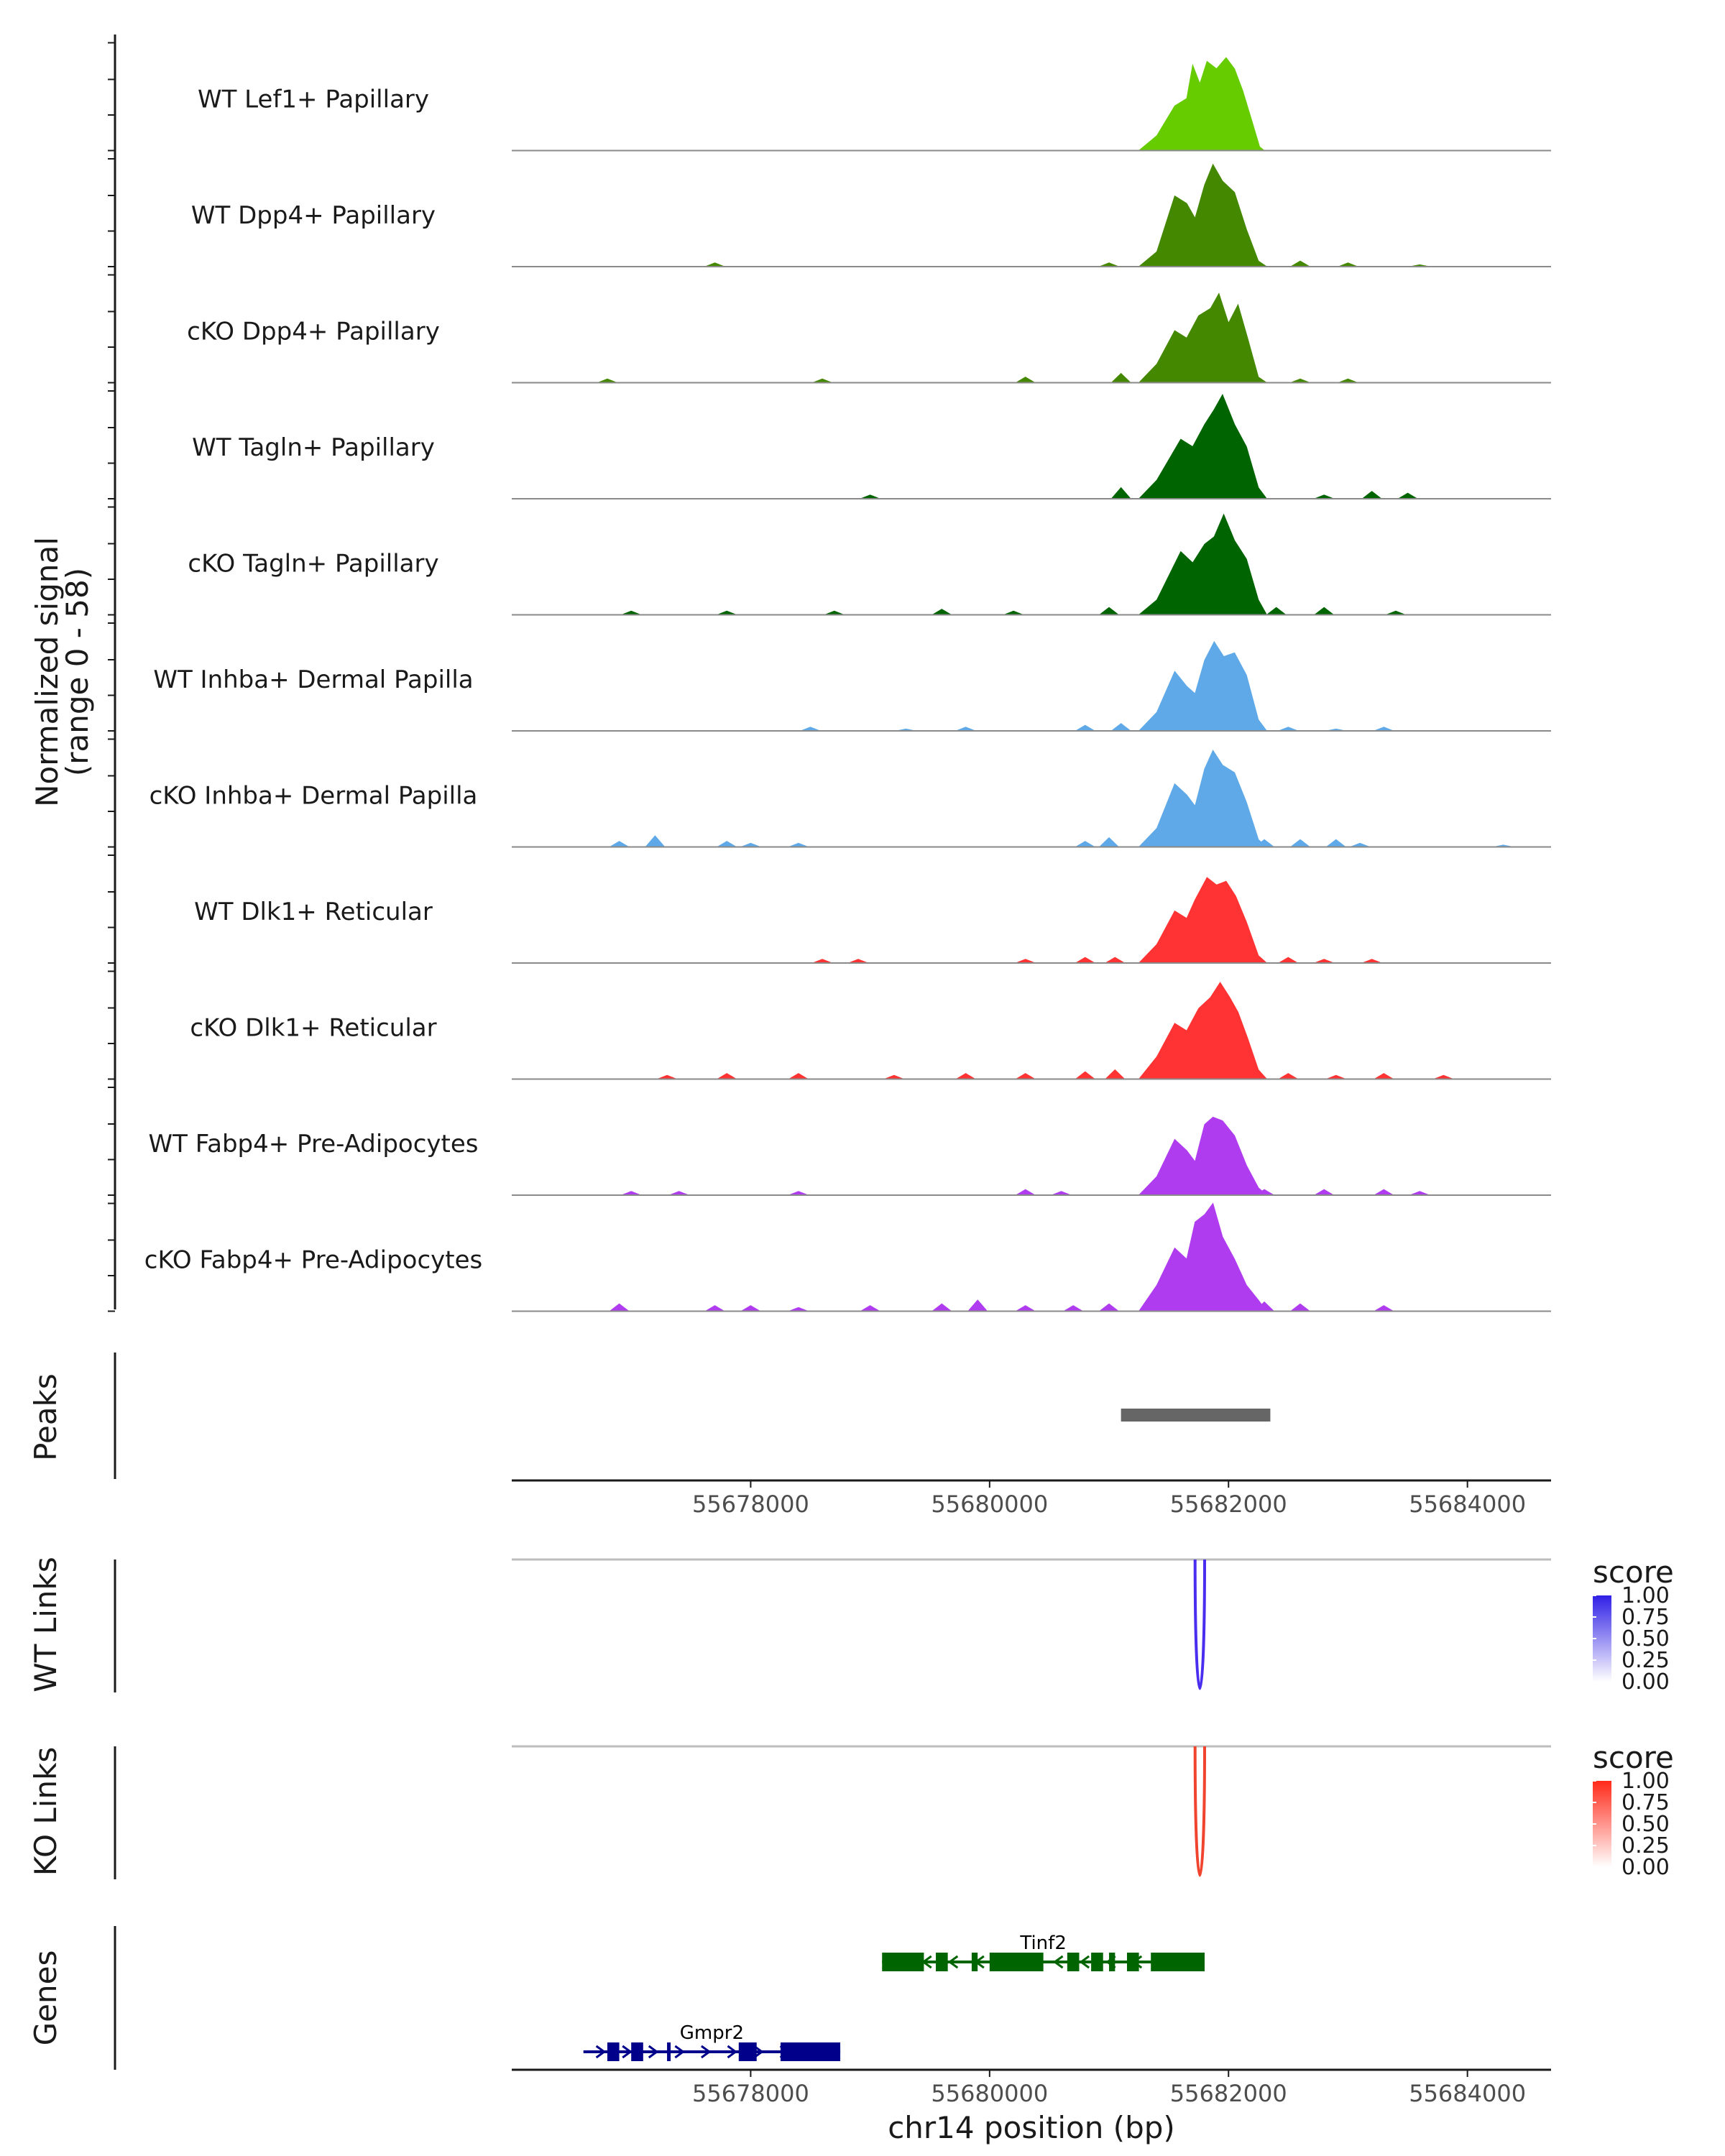 The width and height of the screenshot is (1725, 2156). I want to click on x-axis-ticks-top: 55678000 55680000 55682000 55684000, so click(1109, 1499).